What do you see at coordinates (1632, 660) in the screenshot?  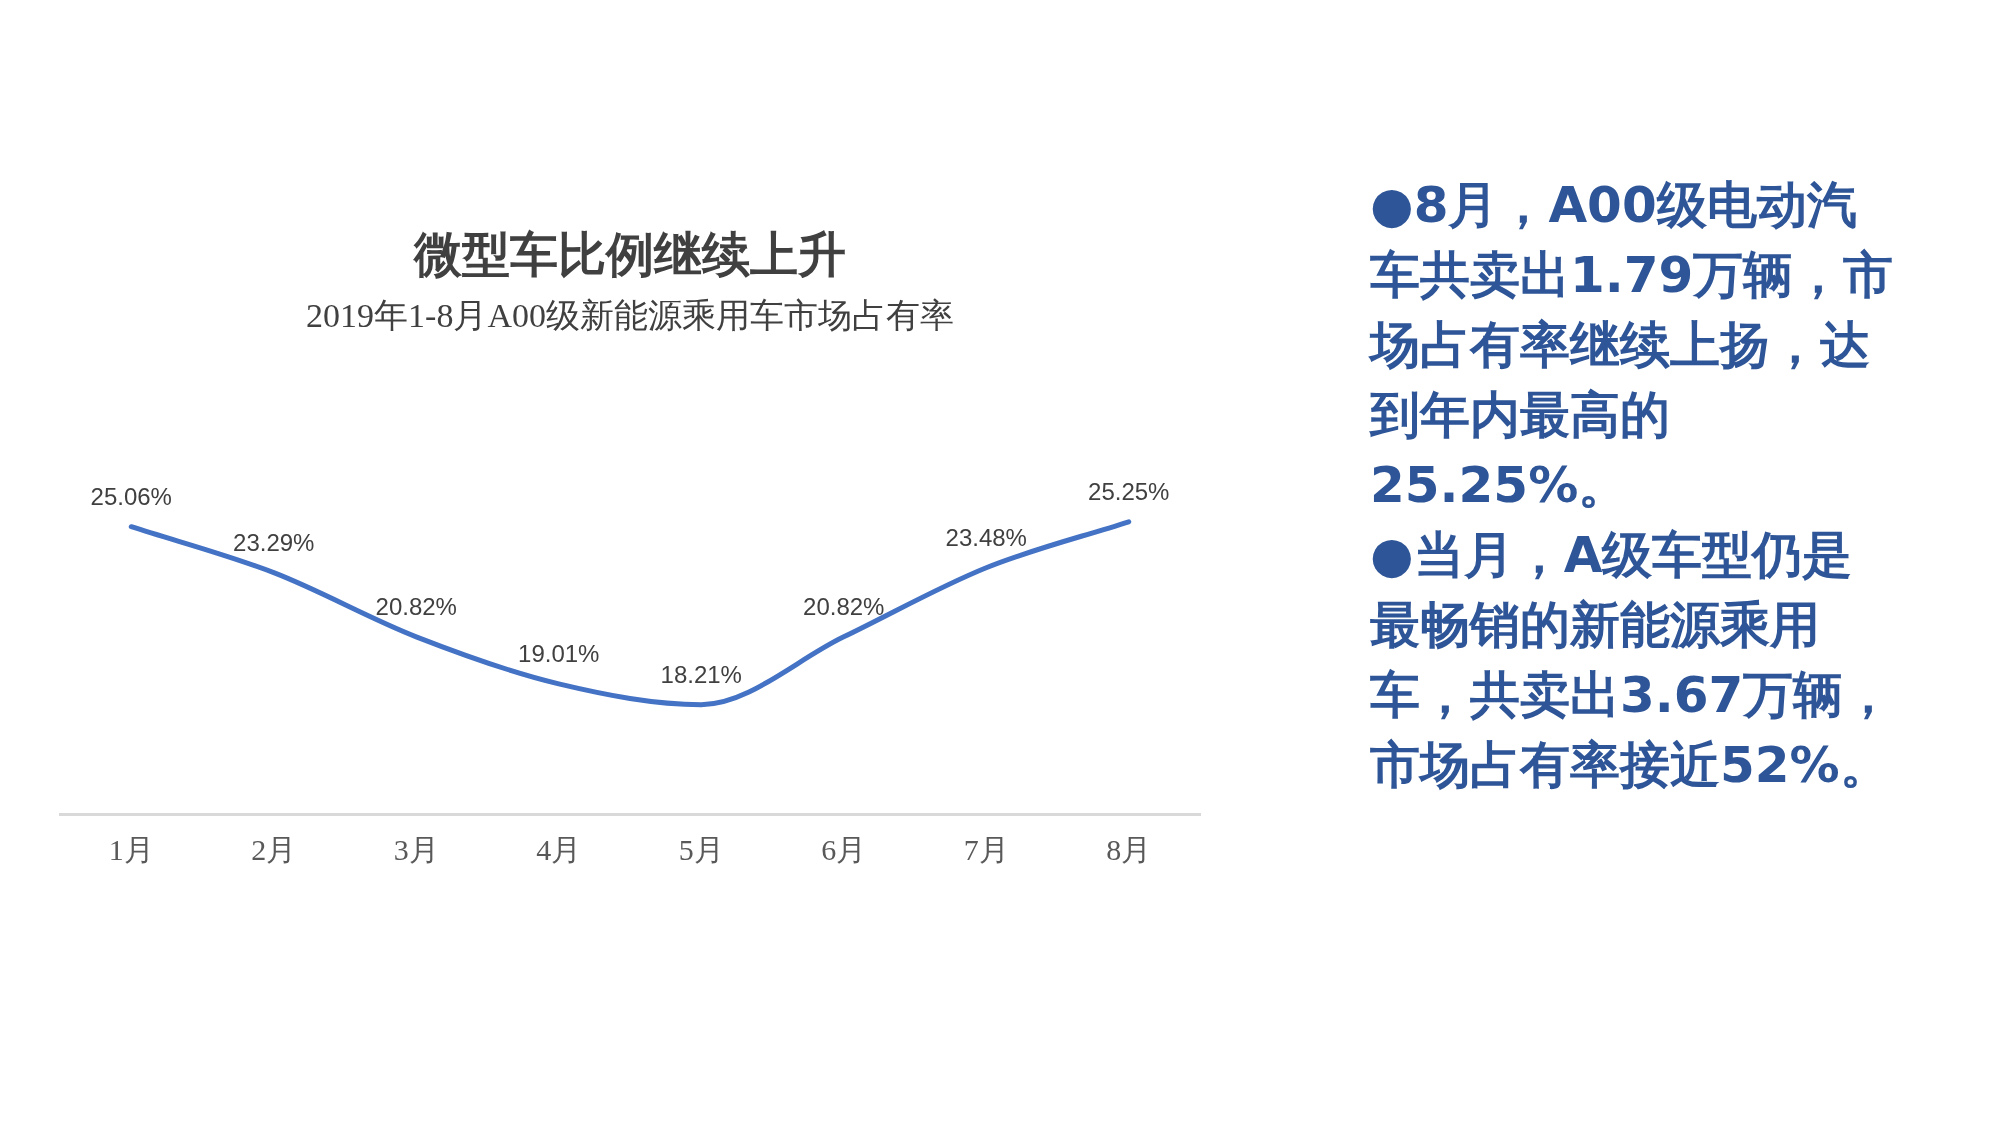 I see `text: ●当月，A级车型仍是最畅销的新能源乘用车，共卖出3.67万辆，市场占有率接近52%。` at bounding box center [1632, 660].